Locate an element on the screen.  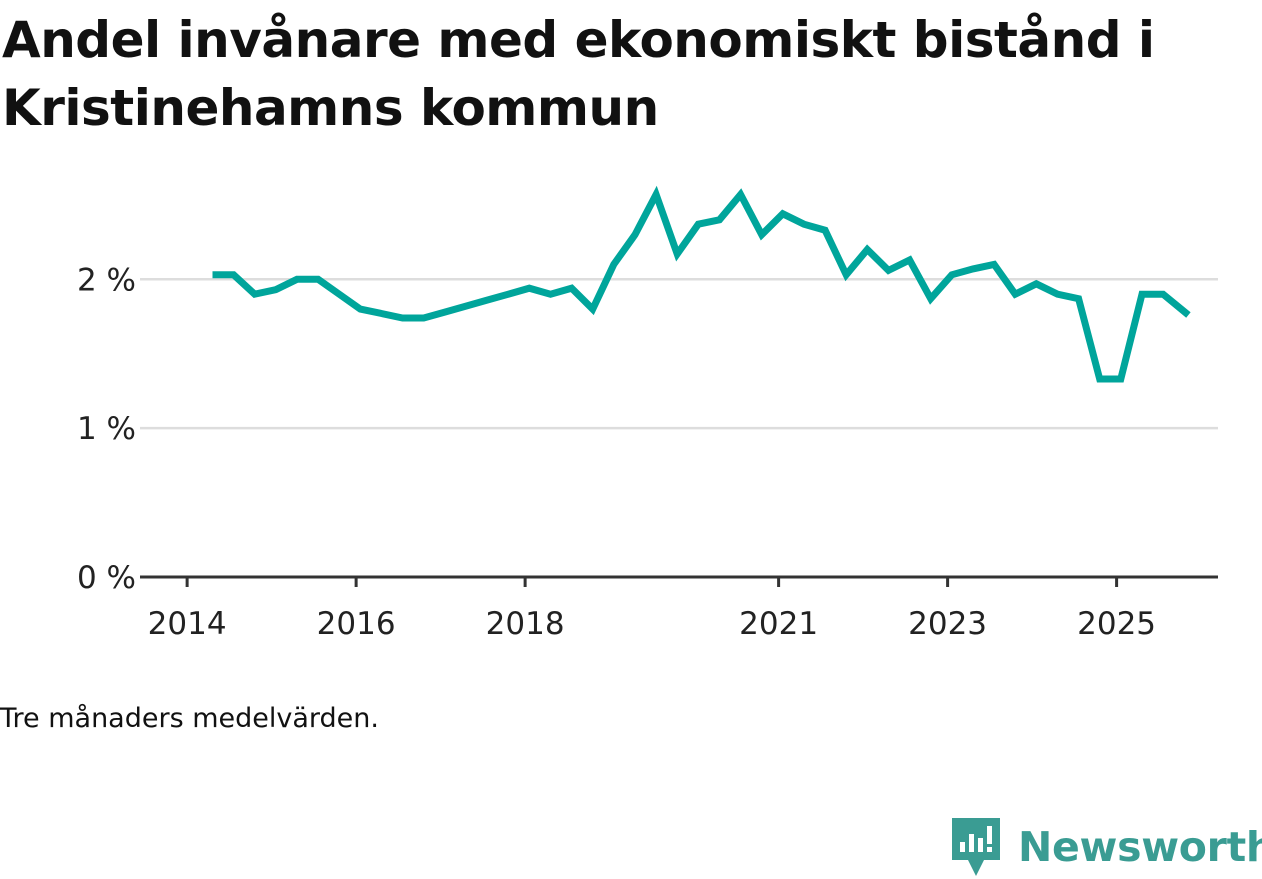
brand-name: Newsworthy is located at coordinates (1140, 847).